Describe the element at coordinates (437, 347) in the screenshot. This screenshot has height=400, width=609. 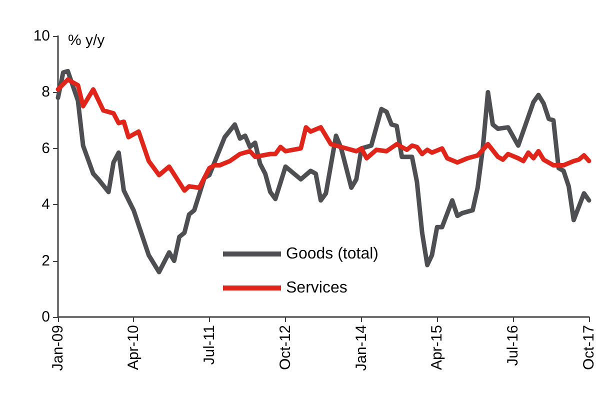
I see `x-tick-label: Apr-15` at that location.